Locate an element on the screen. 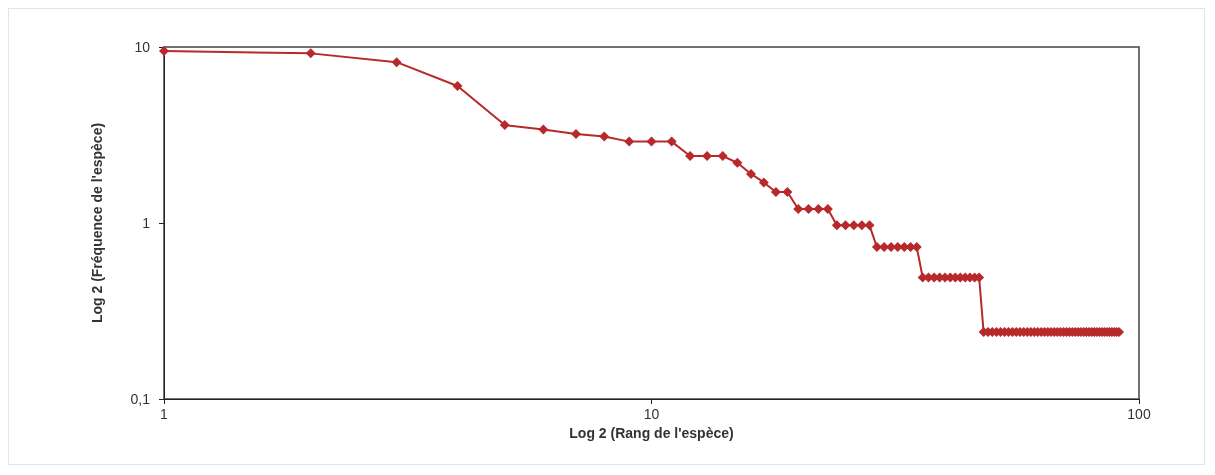  y-tick-label: 0,1 is located at coordinates (140, 399).